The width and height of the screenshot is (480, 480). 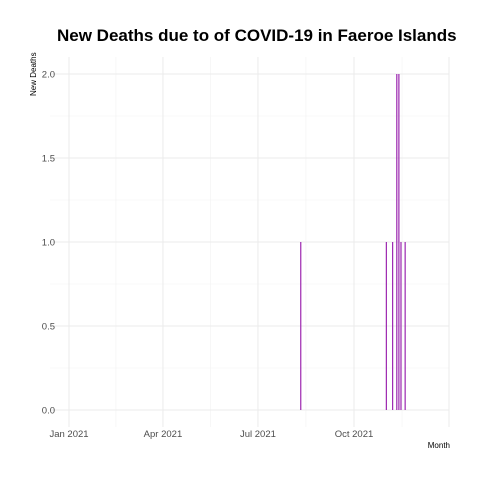 I want to click on x-tick-label: Oct 2021, so click(x=354, y=434).